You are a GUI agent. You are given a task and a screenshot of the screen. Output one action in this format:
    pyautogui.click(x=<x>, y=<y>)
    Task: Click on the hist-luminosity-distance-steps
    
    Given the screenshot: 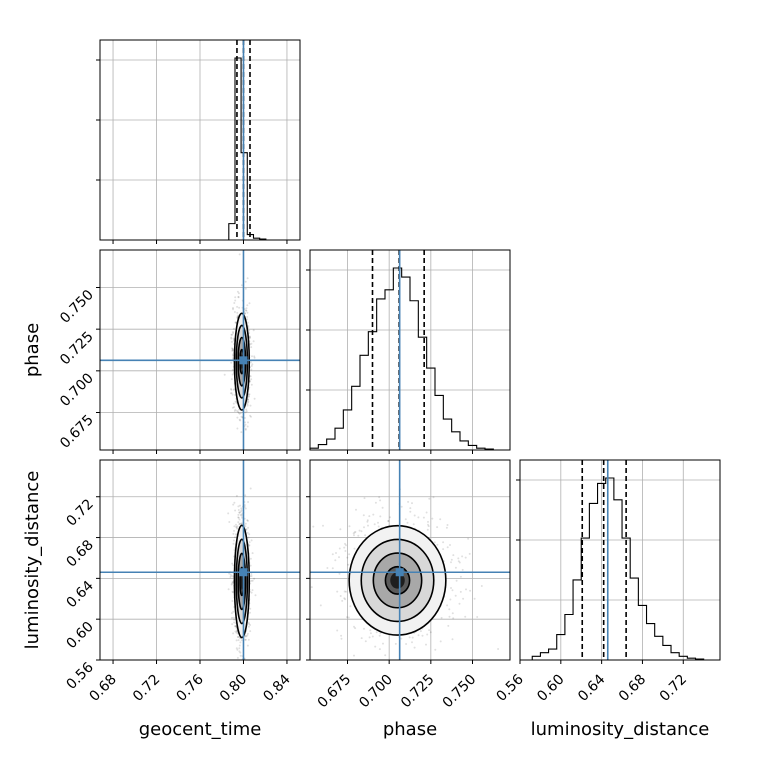 What is the action you would take?
    pyautogui.click(x=618, y=568)
    